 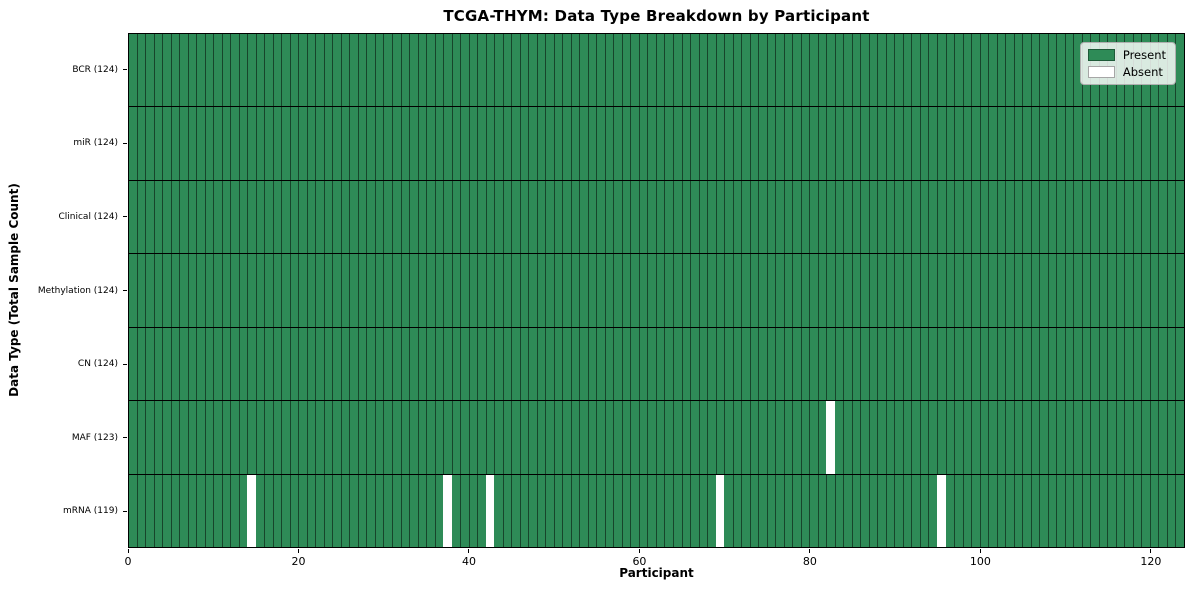 I want to click on y-tick-label: BCR (124), so click(x=95, y=69).